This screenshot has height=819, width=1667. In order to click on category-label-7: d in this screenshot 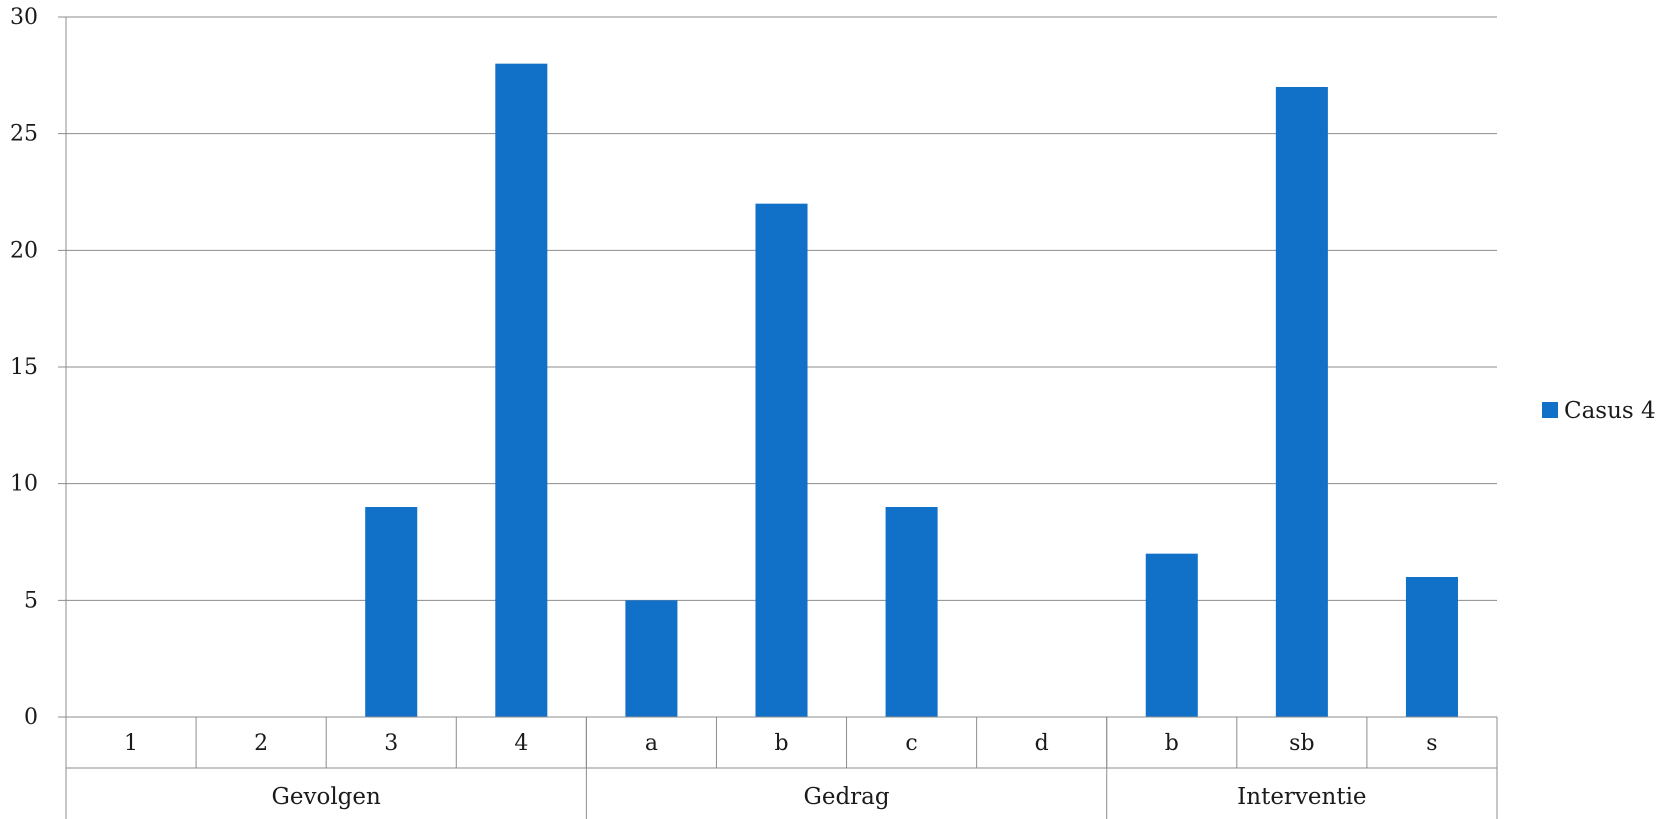, I will do `click(1042, 743)`.